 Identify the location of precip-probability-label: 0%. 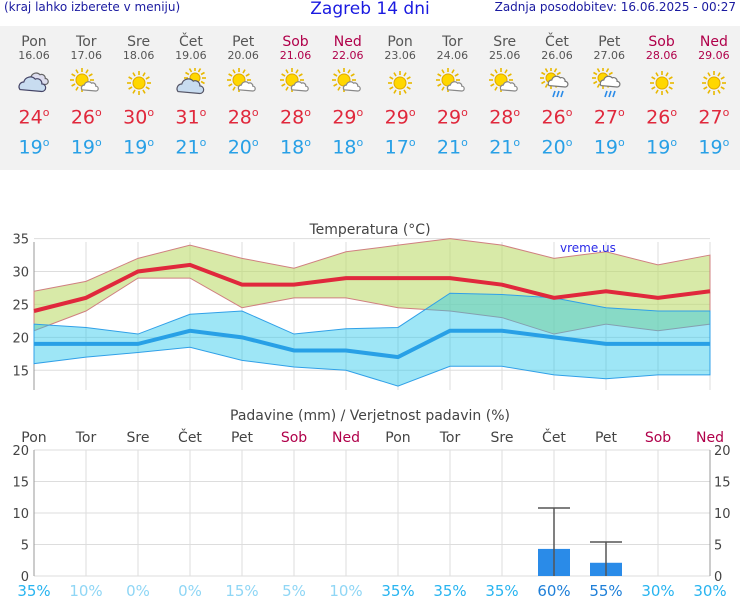
(138, 591).